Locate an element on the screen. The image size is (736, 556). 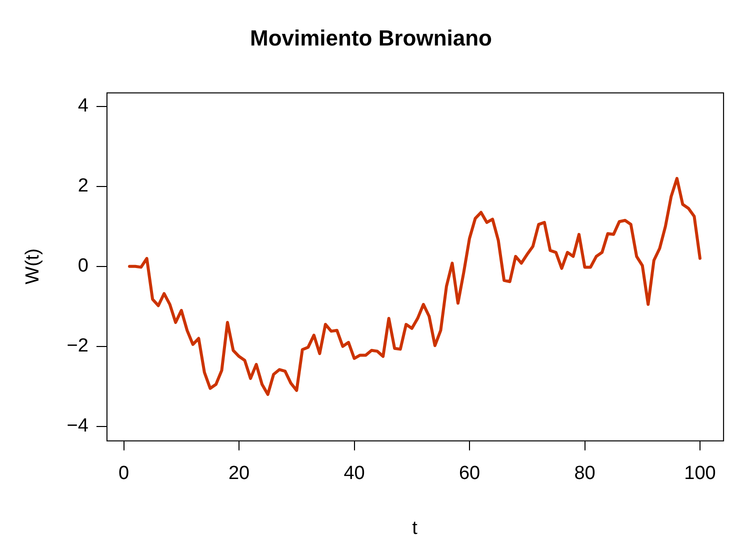
y-tick-label: −4 is located at coordinates (77, 426).